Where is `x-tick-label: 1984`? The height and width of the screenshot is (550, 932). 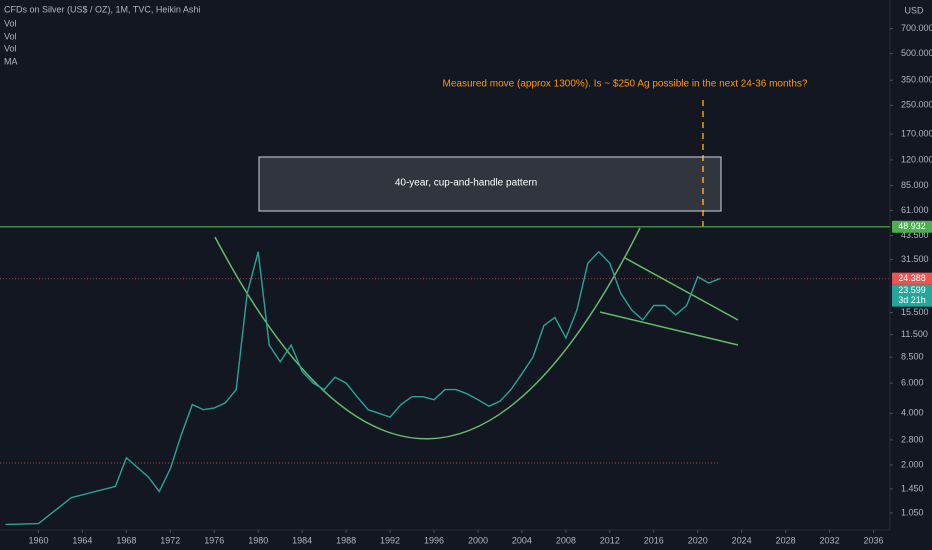
x-tick-label: 1984 is located at coordinates (302, 540).